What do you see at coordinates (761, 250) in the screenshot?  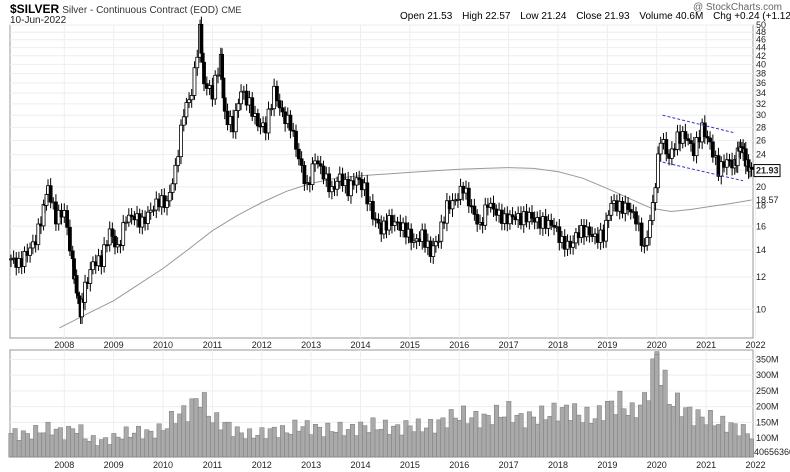 I see `price-y-tick-label: 14` at bounding box center [761, 250].